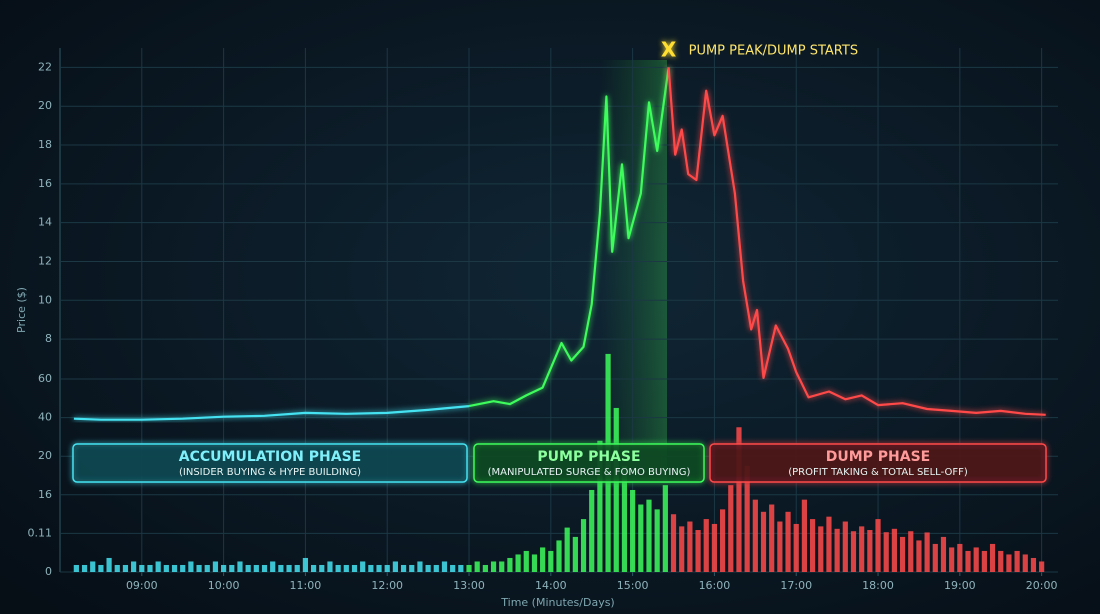 Image resolution: width=1100 pixels, height=614 pixels. Describe the element at coordinates (589, 472) in the screenshot. I see `box-subtitle: (MANIPULATED SURGE & FOMO BUYING)` at that location.